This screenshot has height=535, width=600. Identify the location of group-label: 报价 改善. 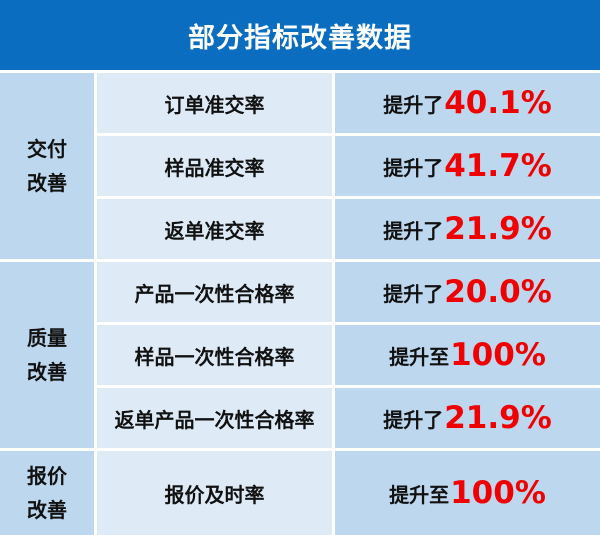
(47, 493).